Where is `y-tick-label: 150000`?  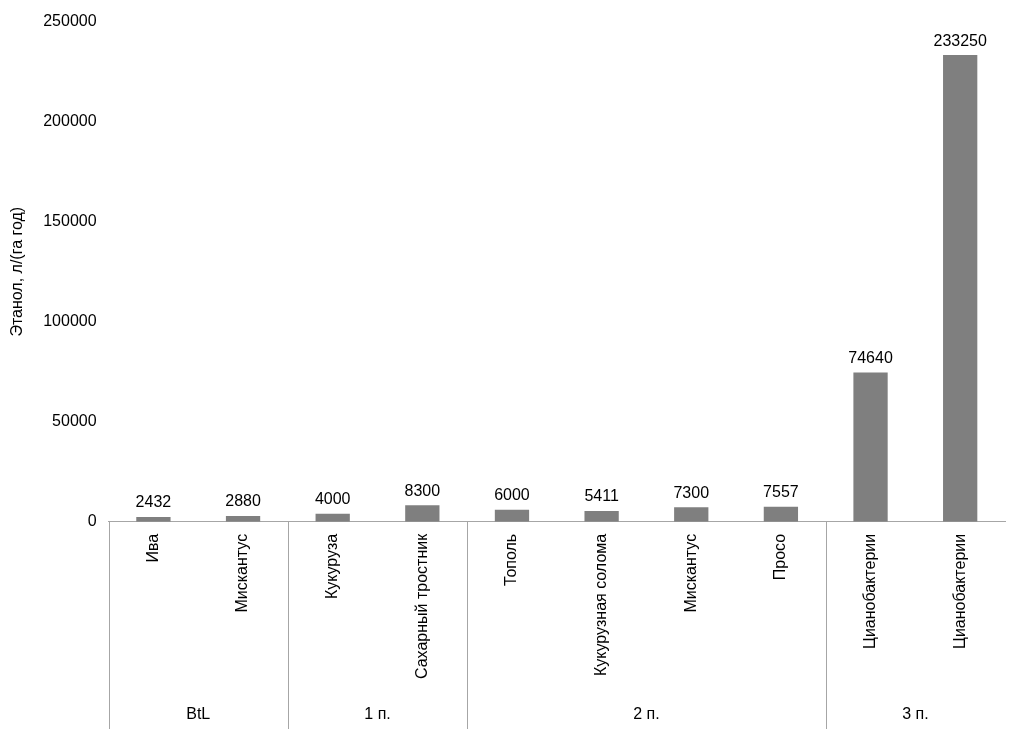 y-tick-label: 150000 is located at coordinates (70, 221).